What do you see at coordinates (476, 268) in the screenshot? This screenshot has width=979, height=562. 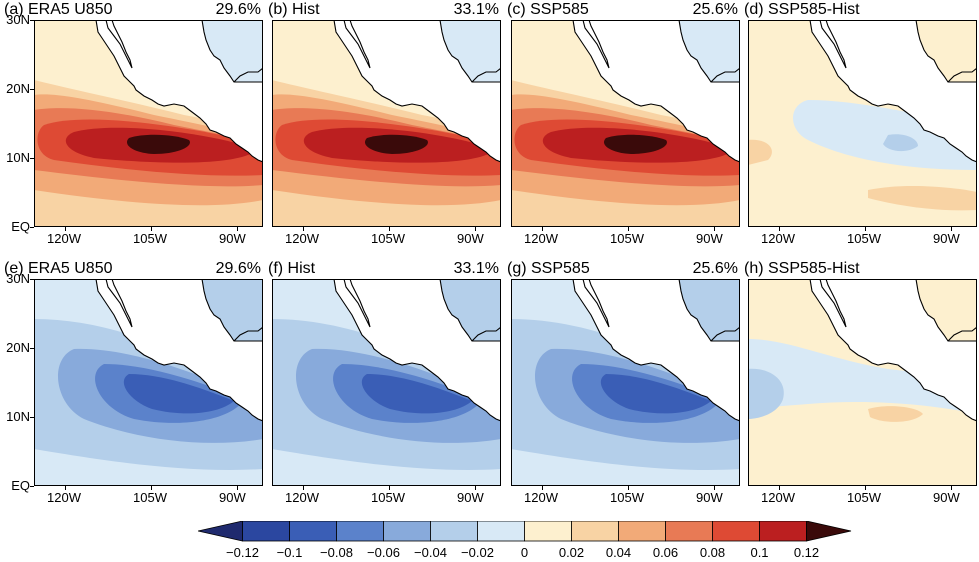 I see `panel-percent-f: 33.1%` at bounding box center [476, 268].